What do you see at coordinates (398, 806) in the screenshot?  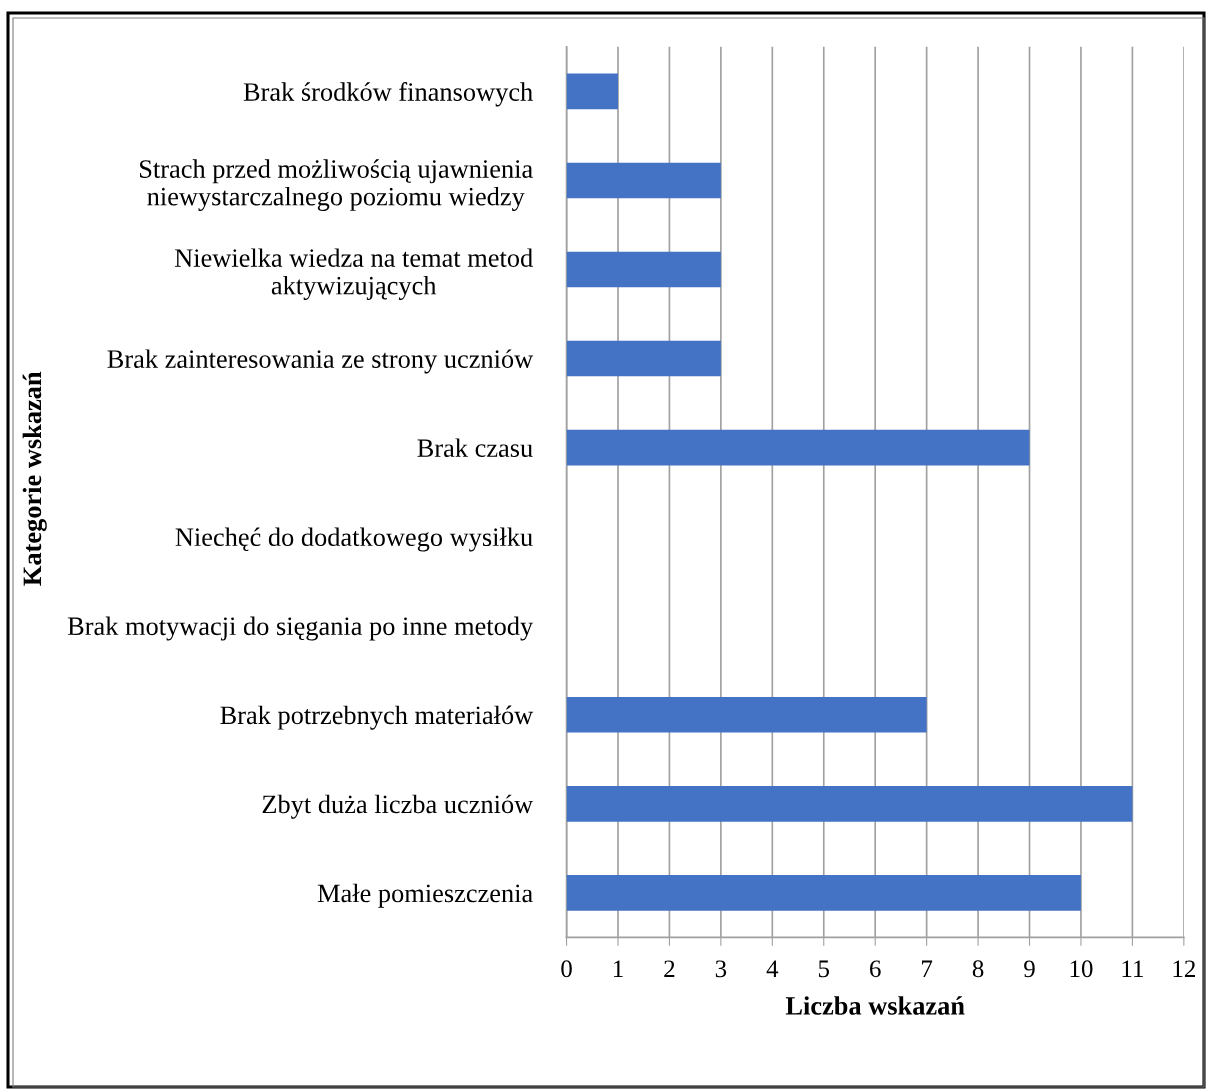 I see `y-tick-label: Zbyt duża liczba uczniów` at bounding box center [398, 806].